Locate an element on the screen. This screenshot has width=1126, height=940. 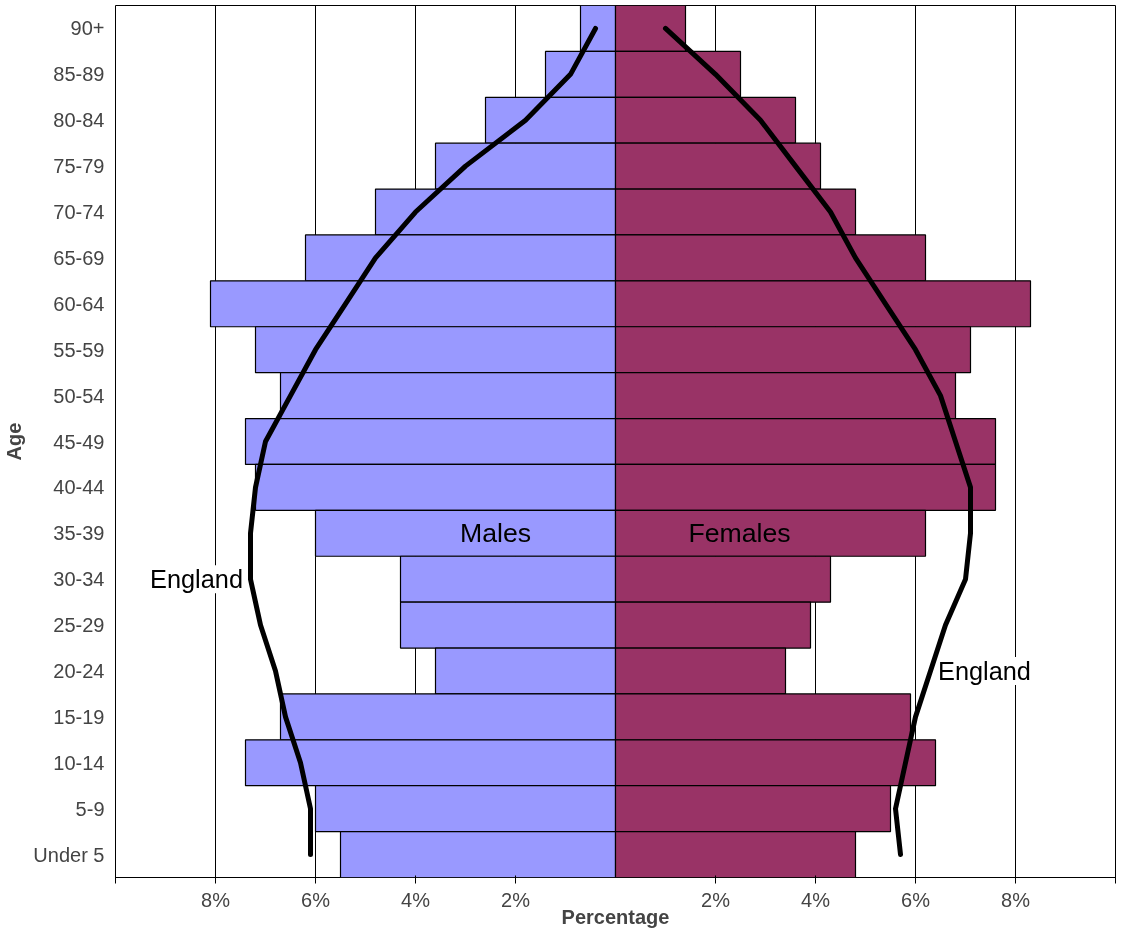
y-tick-label: 80-84 is located at coordinates (79, 120).